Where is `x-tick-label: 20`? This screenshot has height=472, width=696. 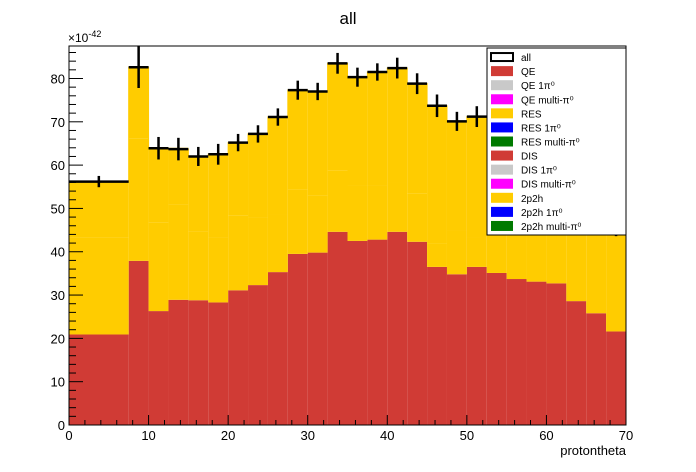 x-tick-label: 20 is located at coordinates (228, 435).